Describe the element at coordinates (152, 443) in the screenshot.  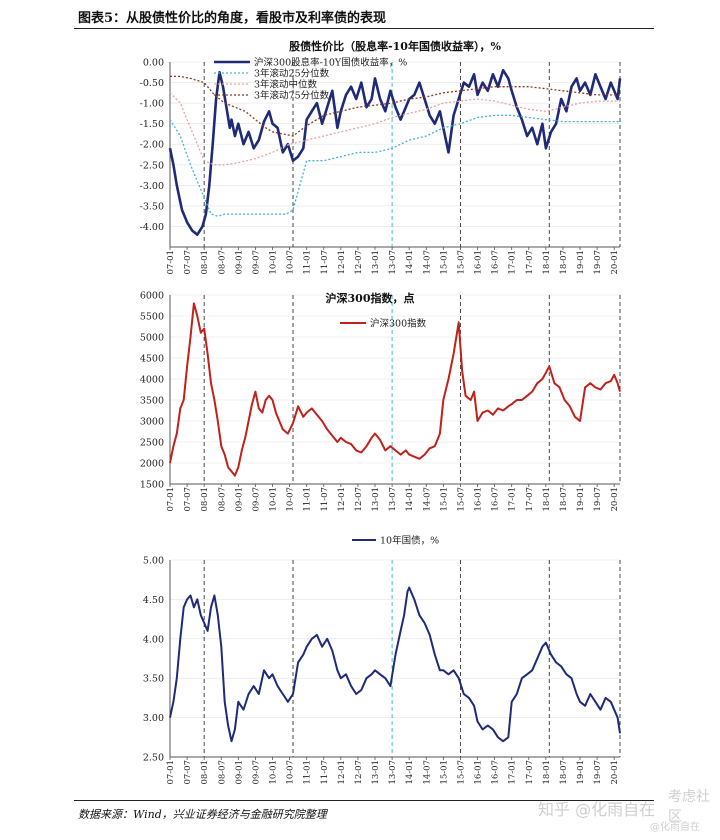
I see `y-tick-label: 2500` at that location.